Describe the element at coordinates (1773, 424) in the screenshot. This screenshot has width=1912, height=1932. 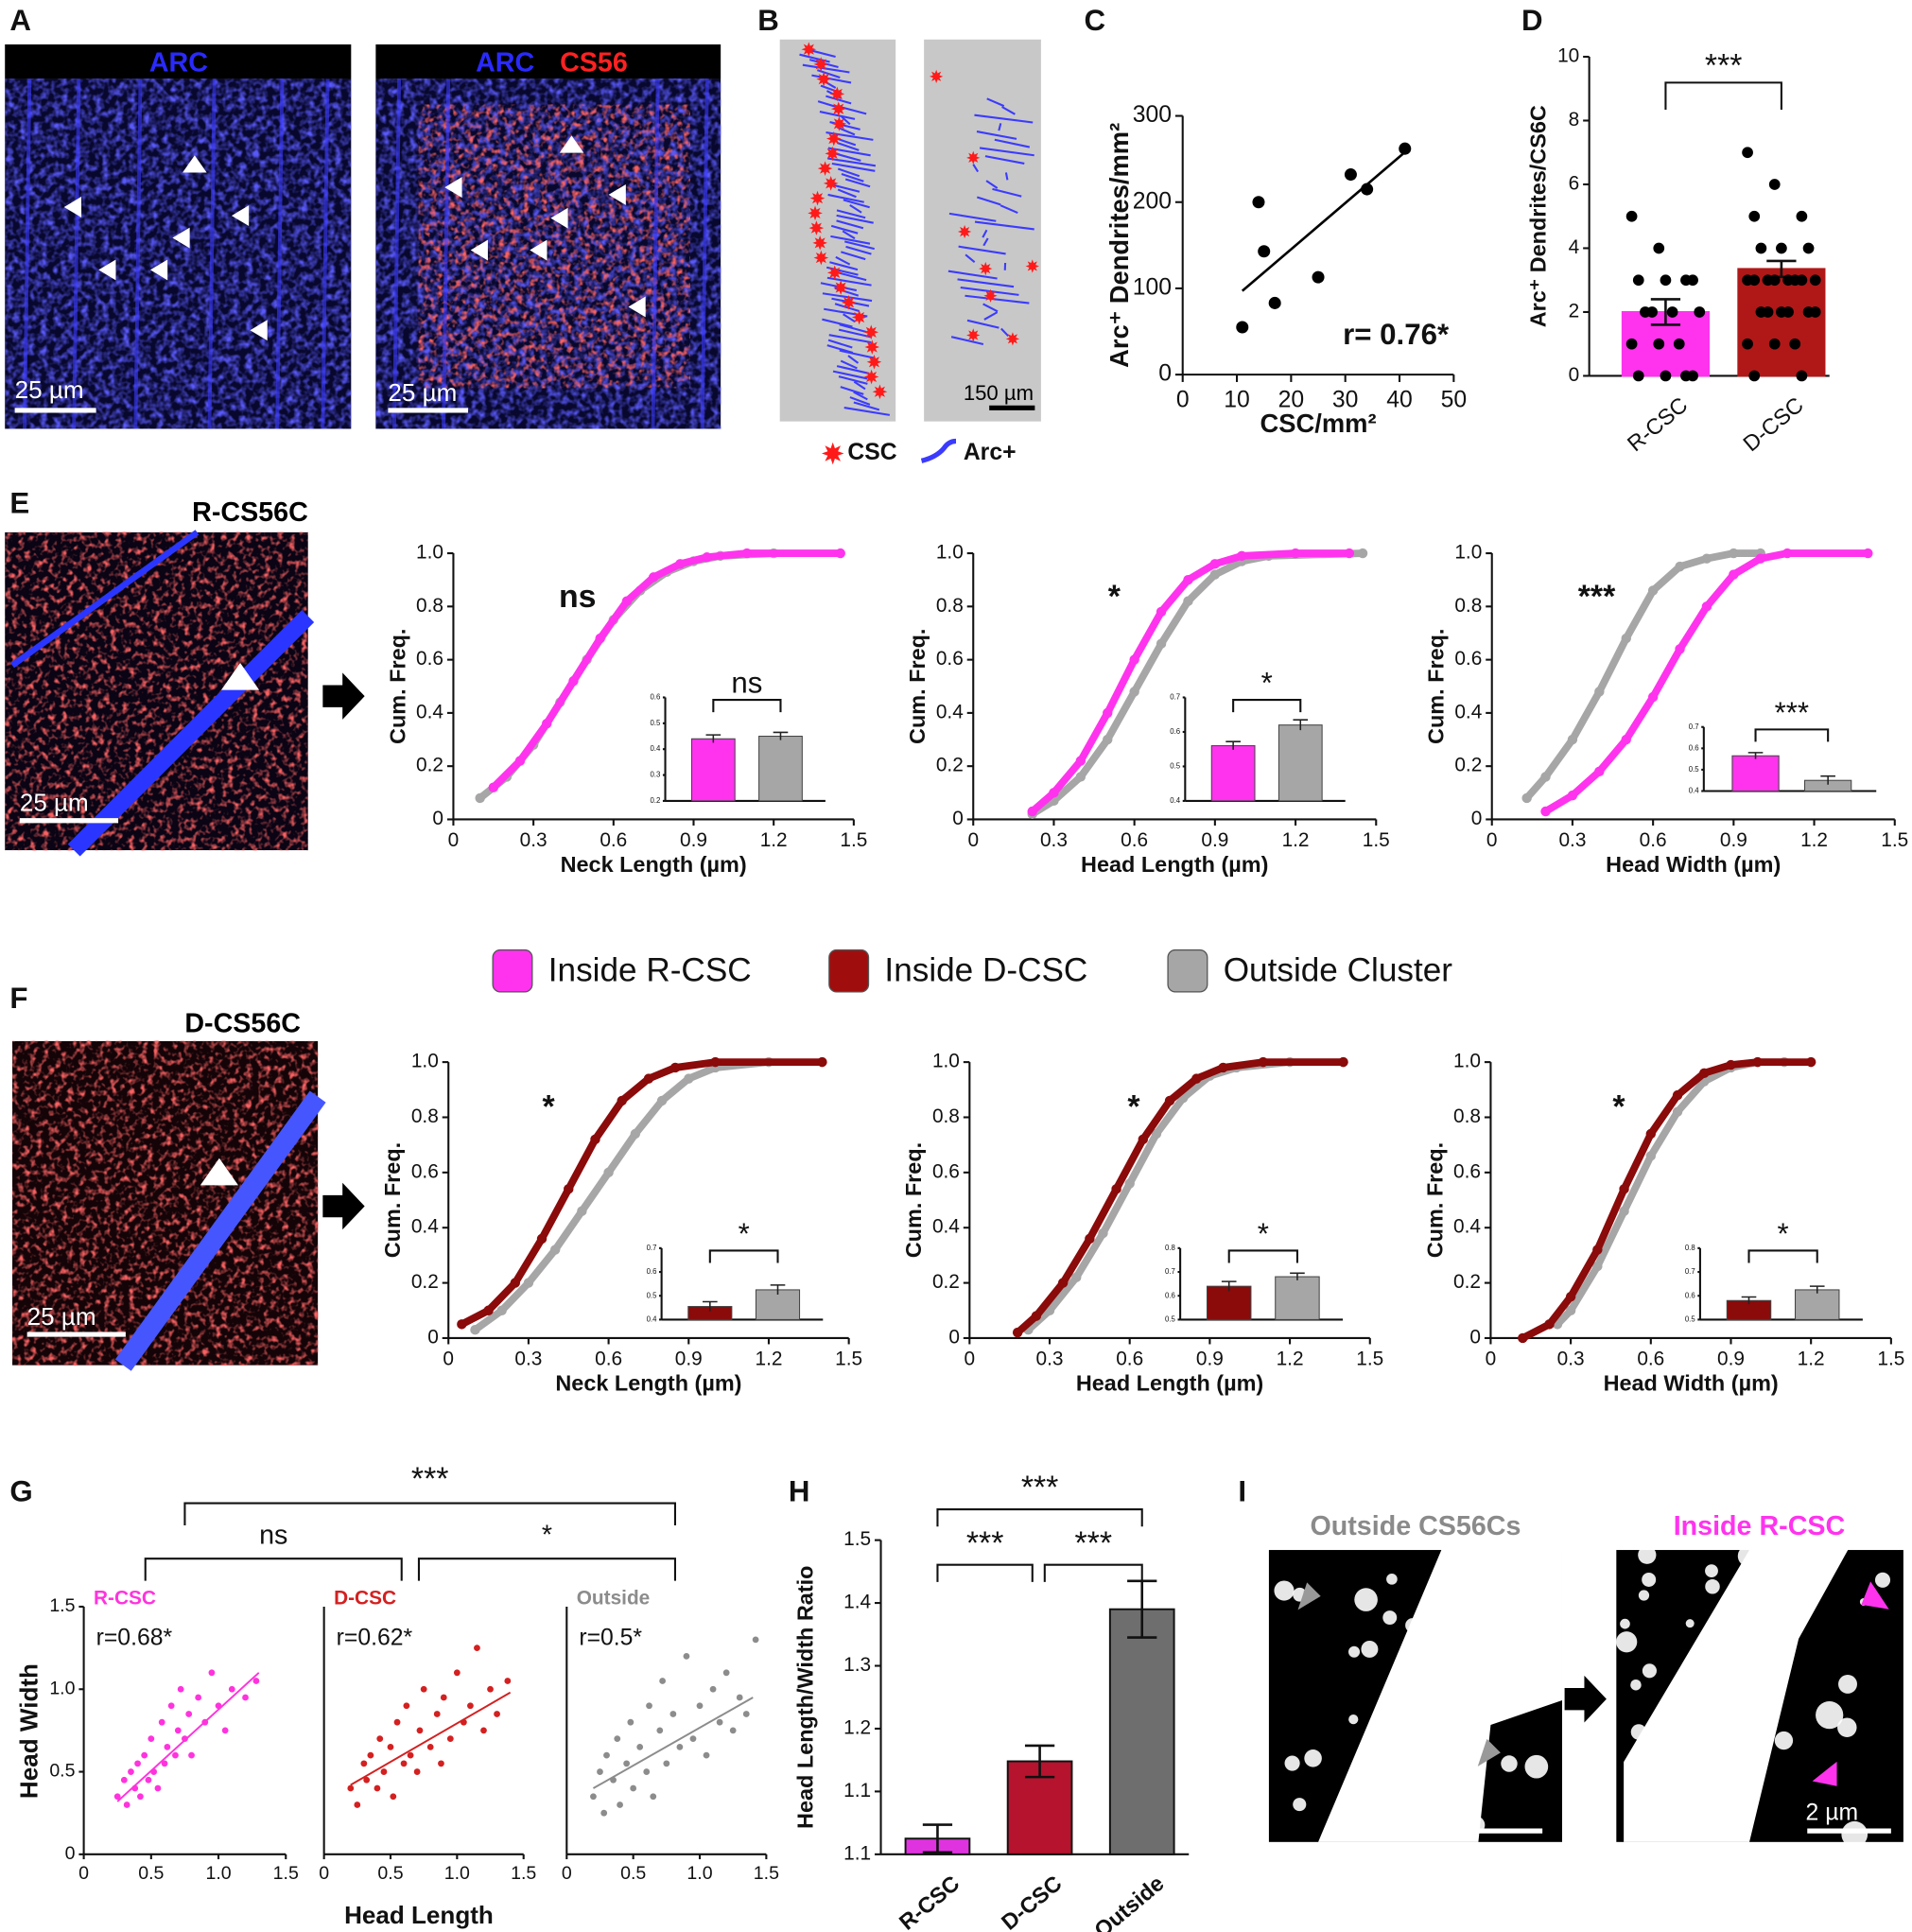
I see `x-tick-label: D-CSC` at that location.